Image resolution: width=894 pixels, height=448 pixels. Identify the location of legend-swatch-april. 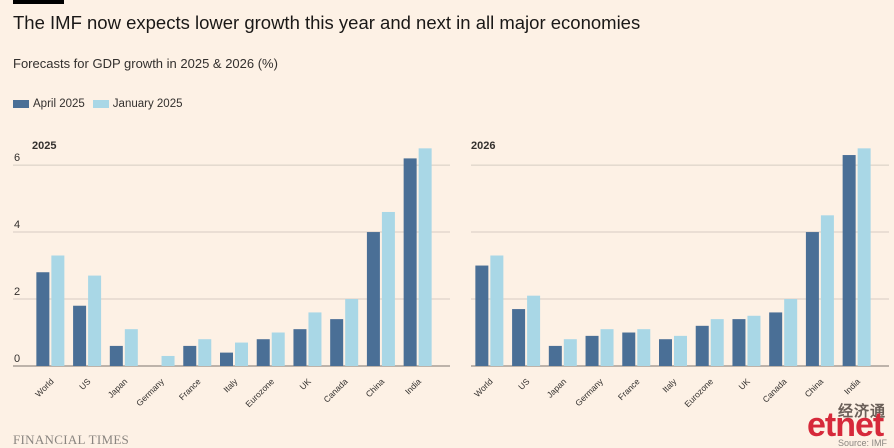
(21, 104).